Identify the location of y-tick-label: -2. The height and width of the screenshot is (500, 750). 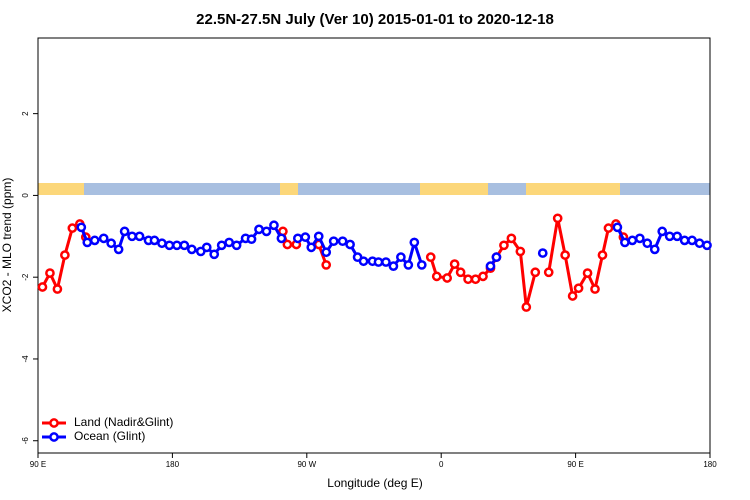
(25, 277).